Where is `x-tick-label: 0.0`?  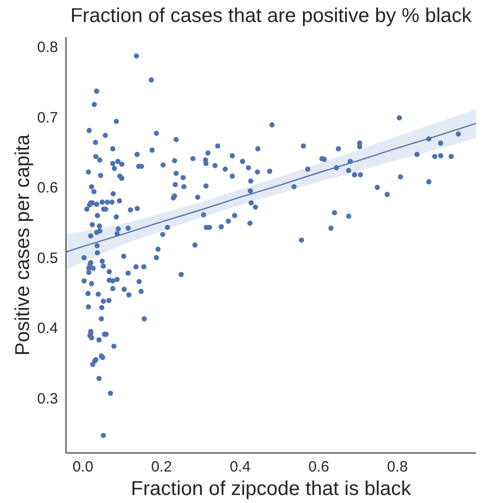 x-tick-label: 0.0 is located at coordinates (83, 467).